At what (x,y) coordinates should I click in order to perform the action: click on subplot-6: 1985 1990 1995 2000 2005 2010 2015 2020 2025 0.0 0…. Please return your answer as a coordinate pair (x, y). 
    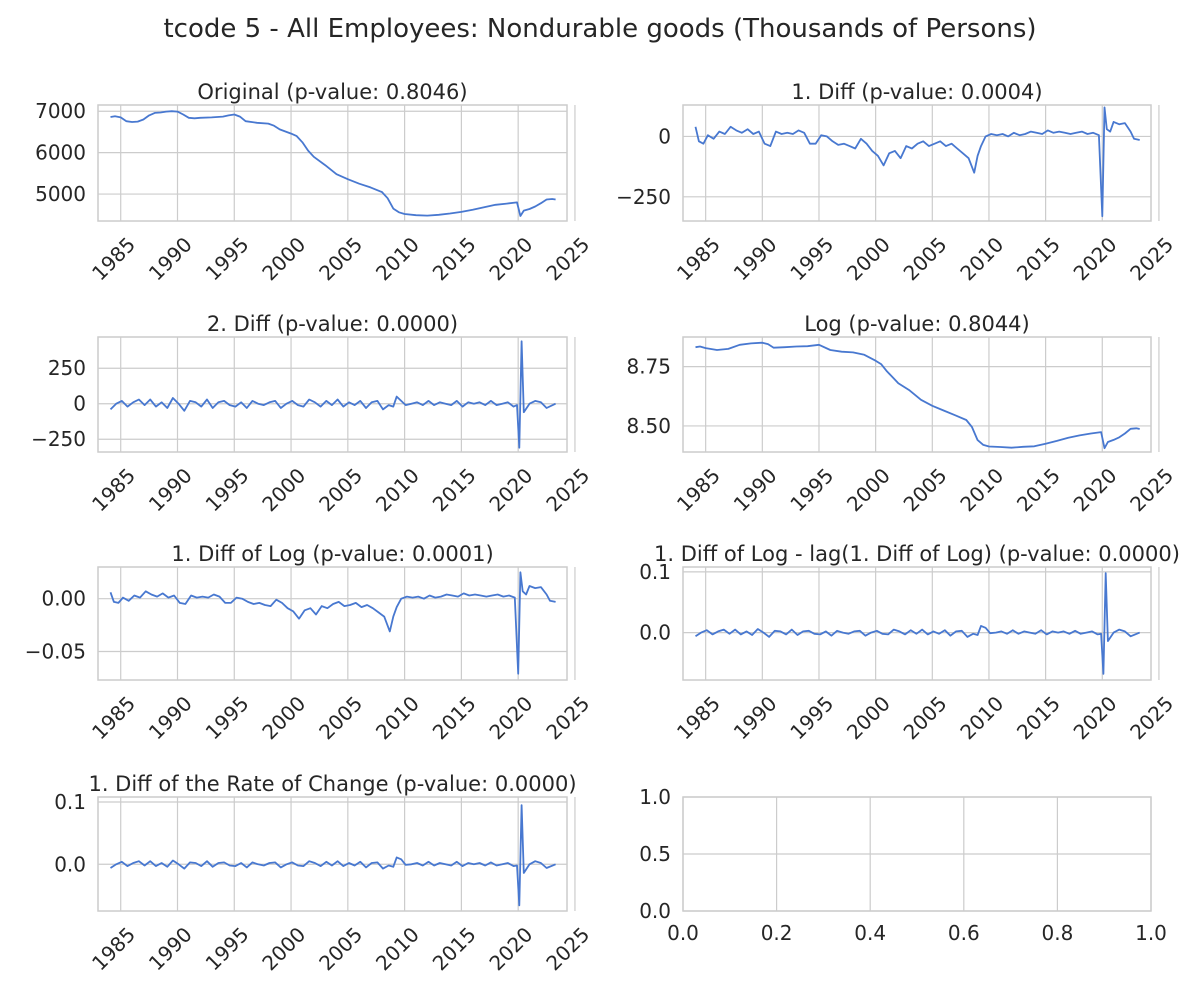
    Looking at the image, I should click on (909, 643).